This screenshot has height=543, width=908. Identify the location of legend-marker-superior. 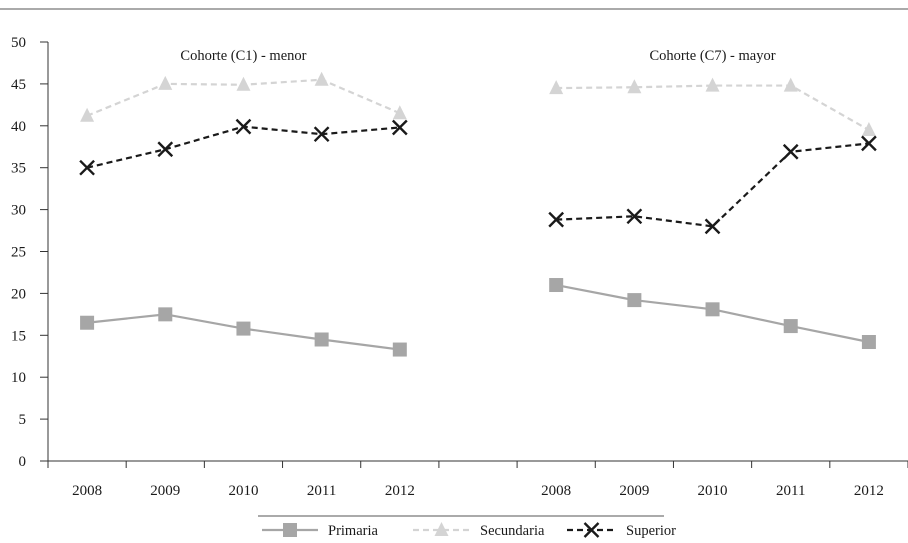
(591, 530).